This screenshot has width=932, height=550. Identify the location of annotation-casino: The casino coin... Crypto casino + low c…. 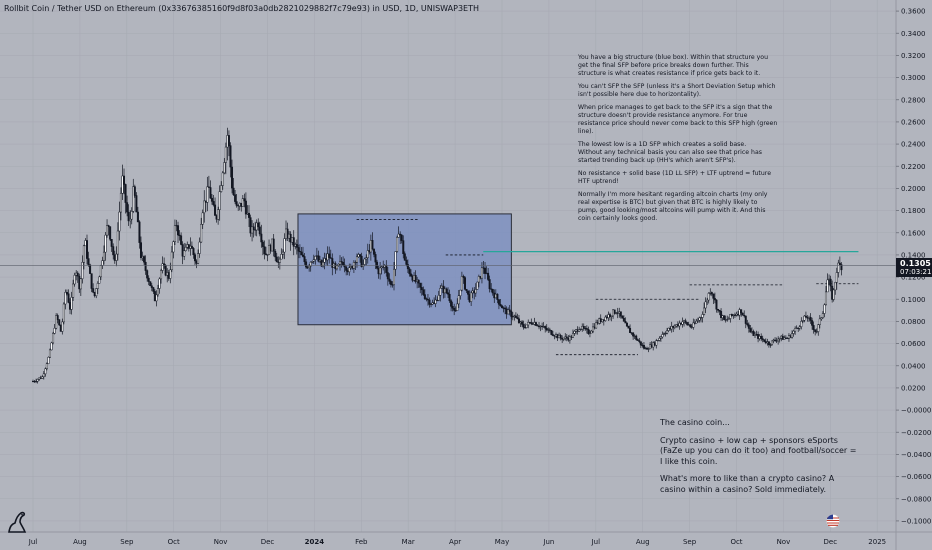
(760, 460).